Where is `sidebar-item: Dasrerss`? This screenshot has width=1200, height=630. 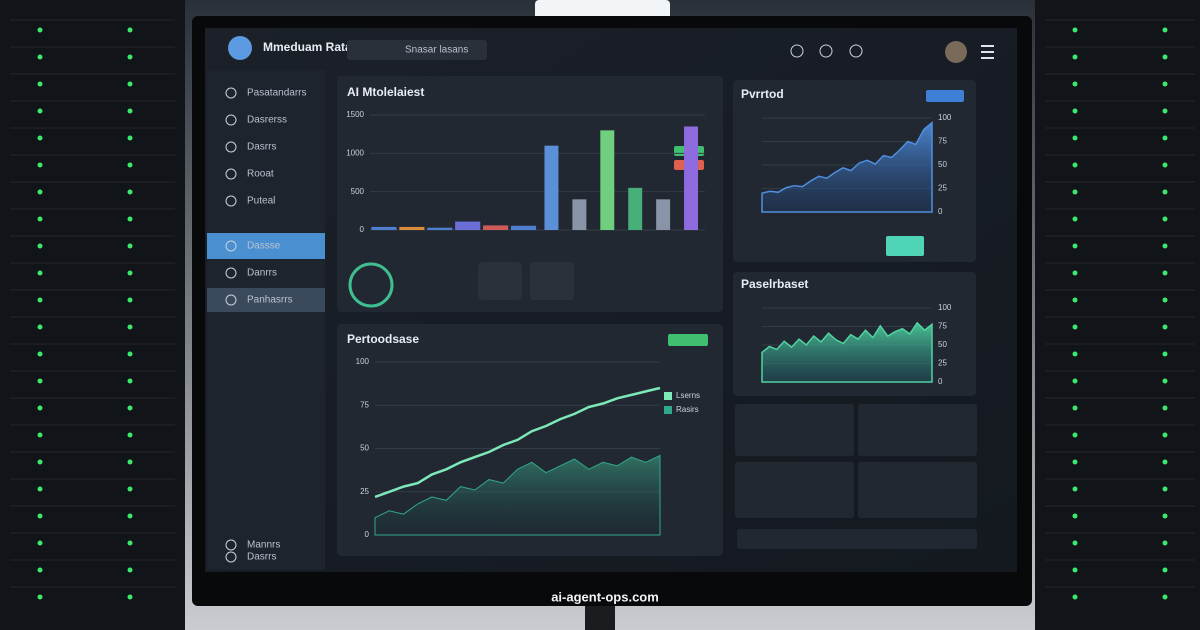
sidebar-item: Dasrerss is located at coordinates (267, 120).